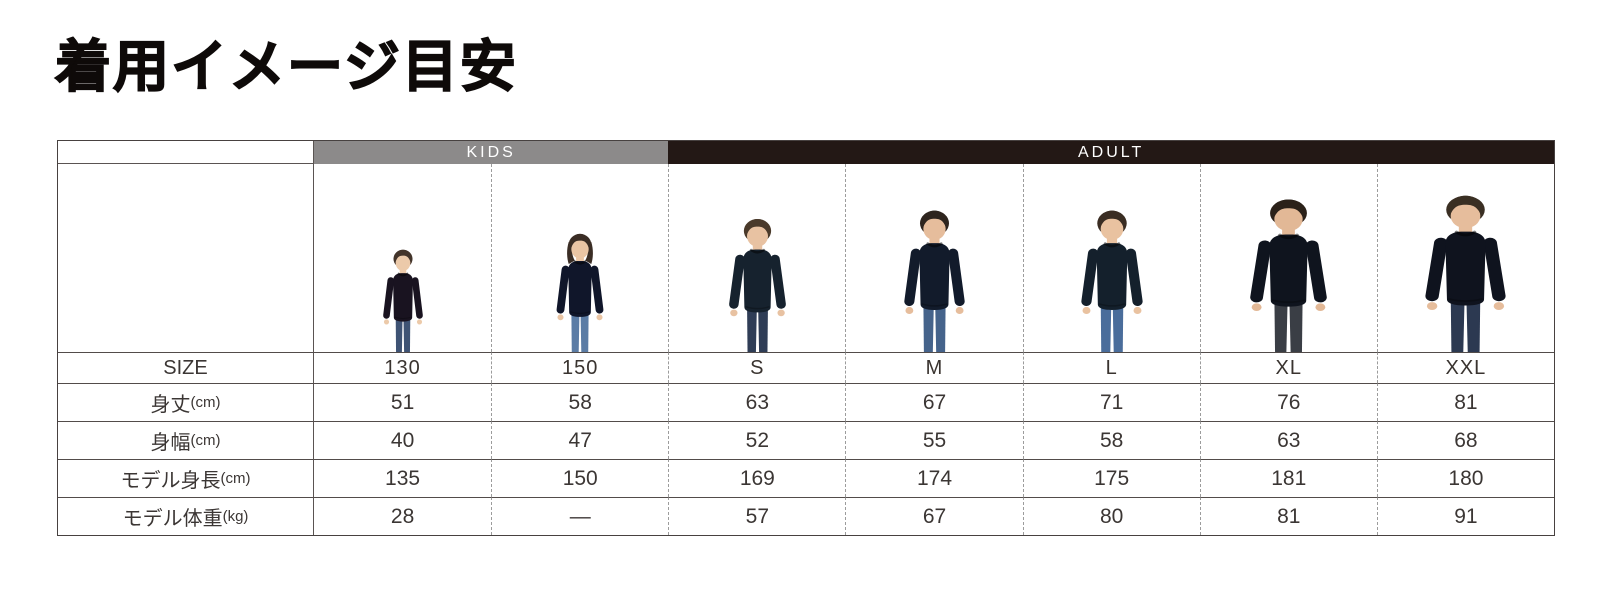 The image size is (1600, 600). What do you see at coordinates (1465, 402) in the screenshot?
I see `value-XXL-row1: 81` at bounding box center [1465, 402].